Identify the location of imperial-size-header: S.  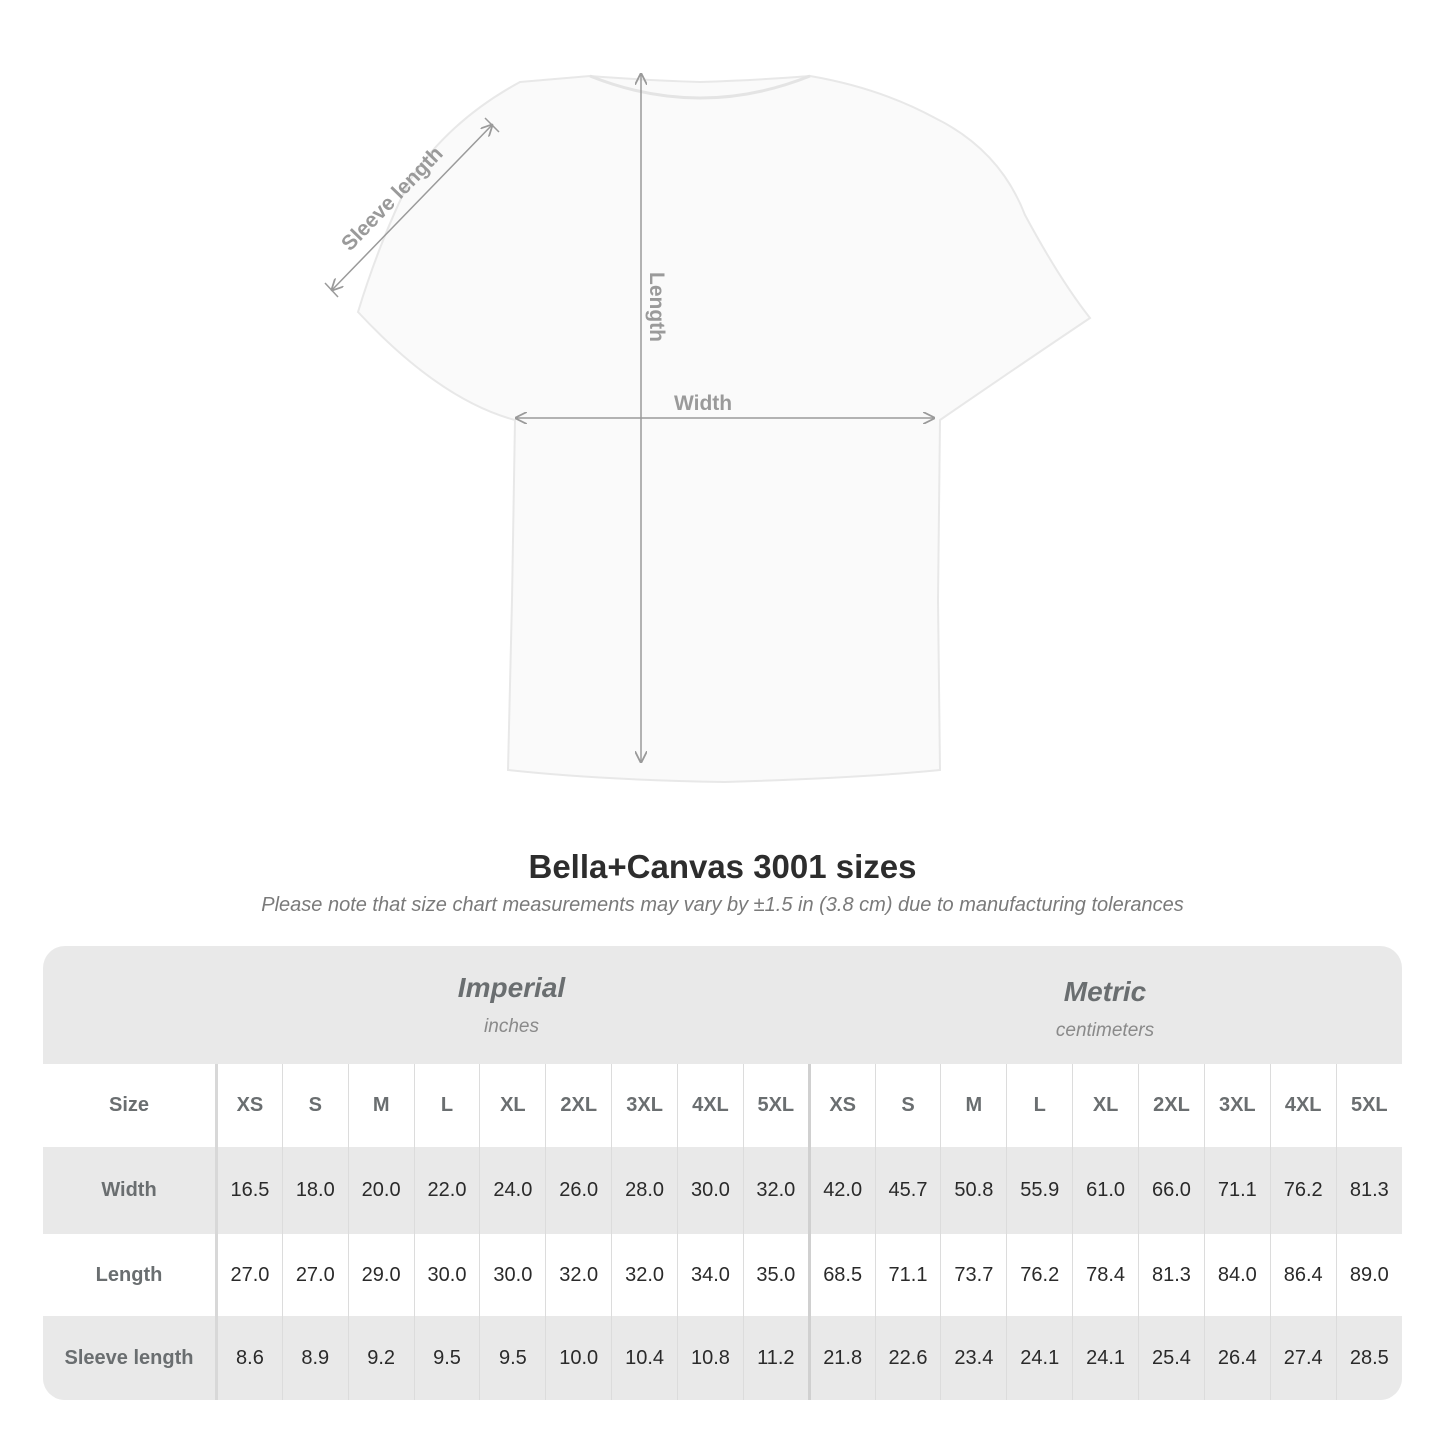
(315, 1105).